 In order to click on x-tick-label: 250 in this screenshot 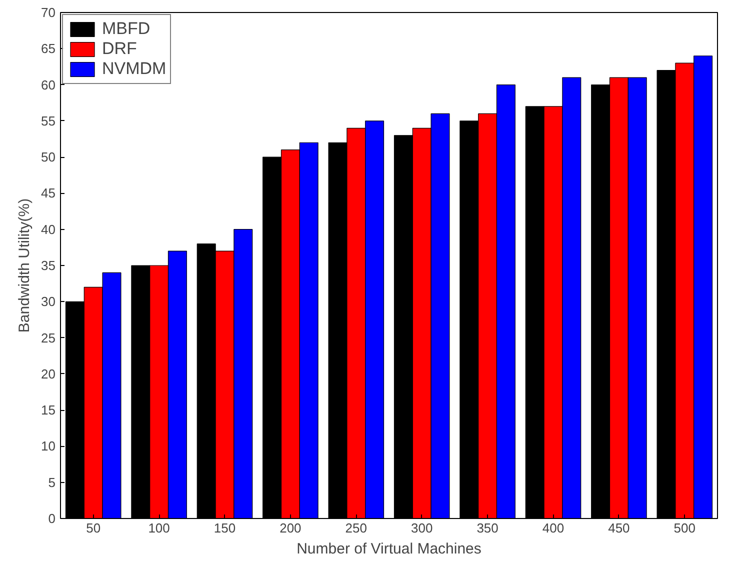, I will do `click(356, 528)`.